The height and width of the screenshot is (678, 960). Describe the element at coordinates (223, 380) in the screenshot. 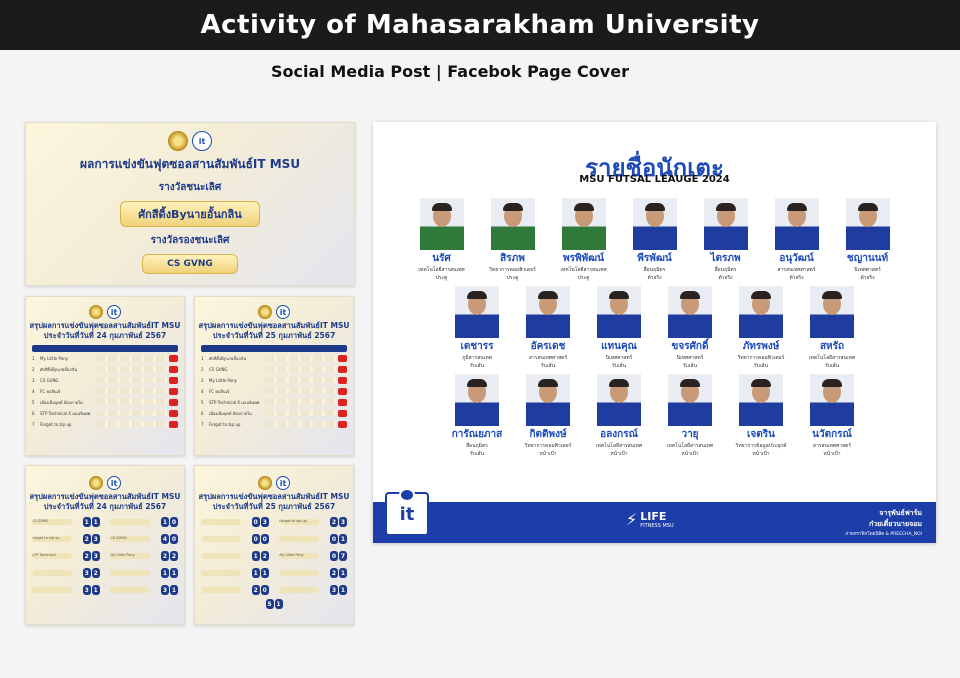

I see `team-cell: My Little Pony` at that location.